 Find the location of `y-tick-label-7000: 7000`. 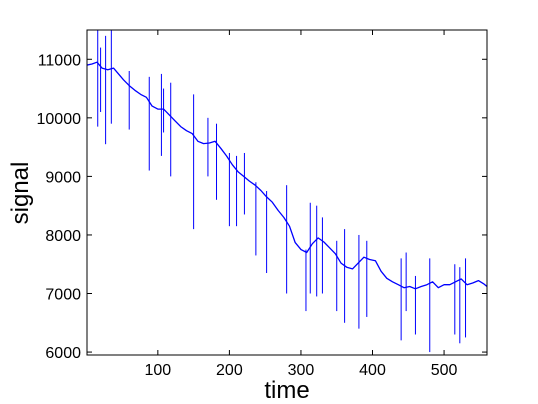

y-tick-label-7000: 7000 is located at coordinates (63, 295).